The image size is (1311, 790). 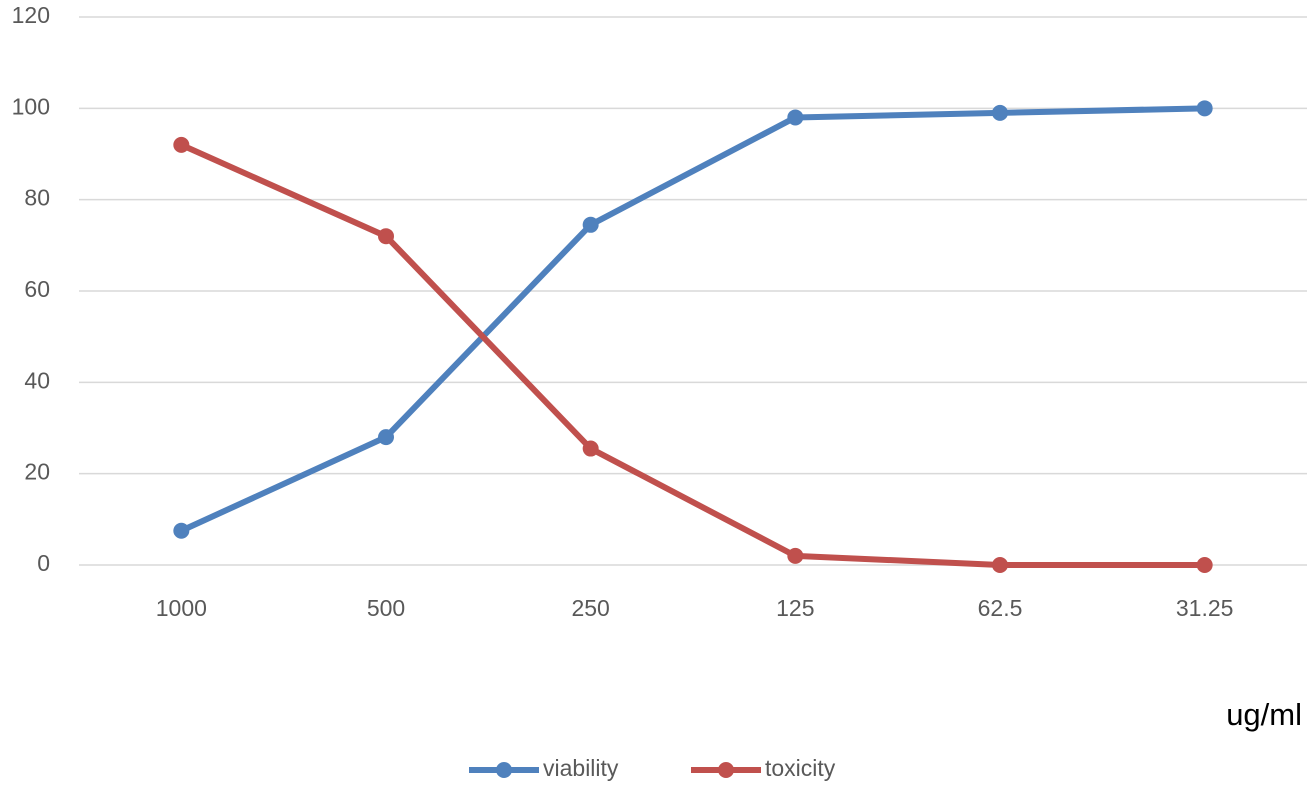 I want to click on y-tick-label: 0, so click(x=43, y=563).